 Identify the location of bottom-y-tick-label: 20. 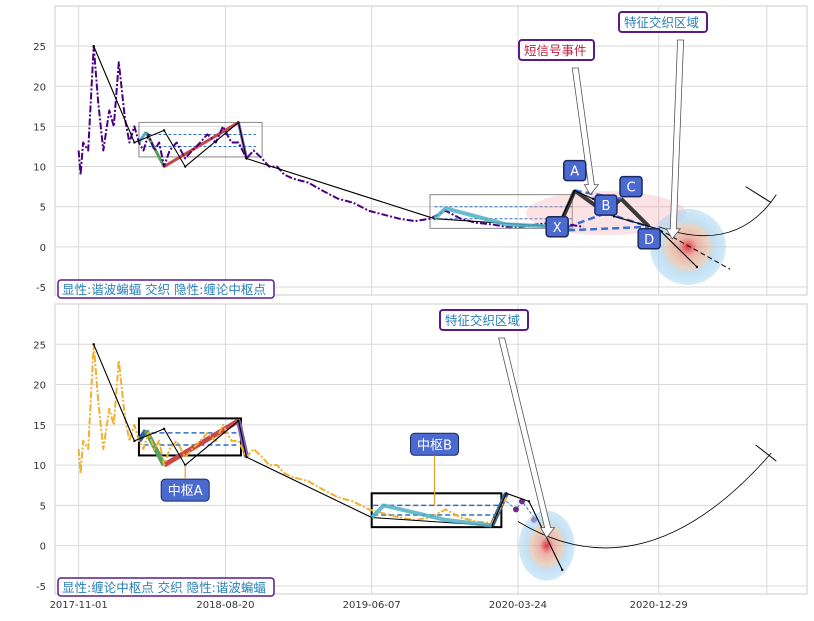
(39, 386).